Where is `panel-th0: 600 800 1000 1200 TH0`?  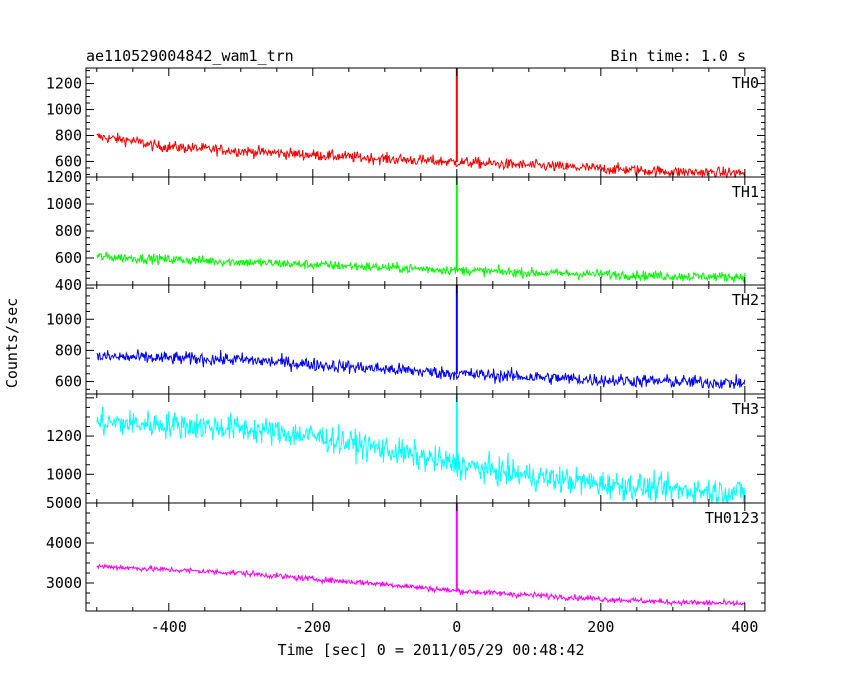
panel-th0: 600 800 1000 1200 TH0 is located at coordinates (406, 123).